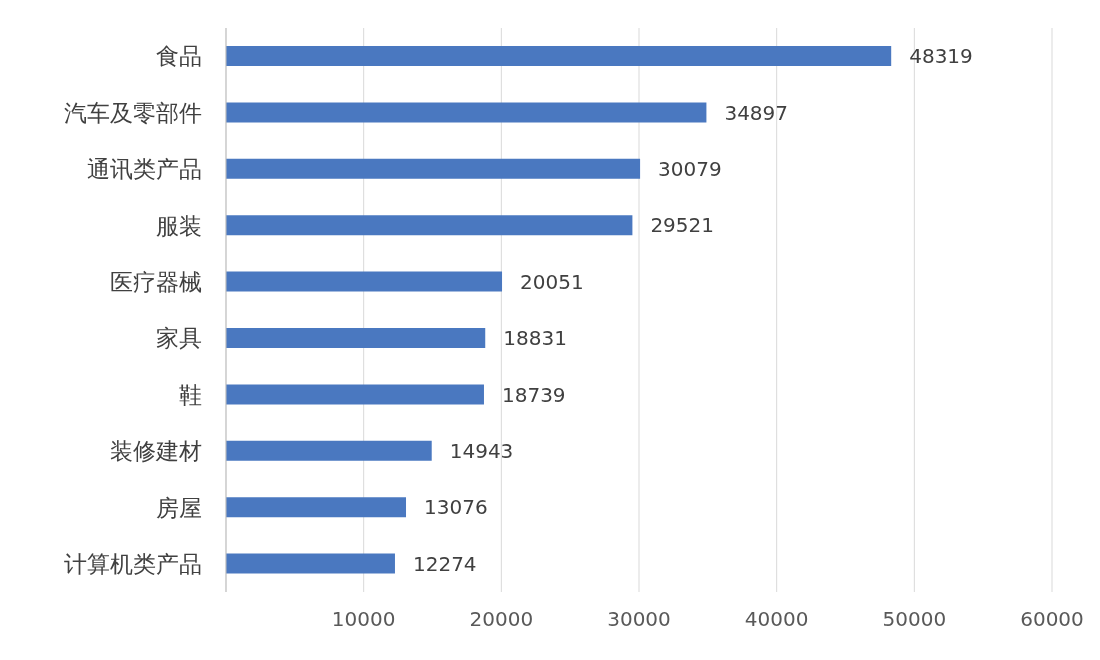 This screenshot has width=1100, height=660. I want to click on y-tick-label: 装修建材, so click(156, 451).